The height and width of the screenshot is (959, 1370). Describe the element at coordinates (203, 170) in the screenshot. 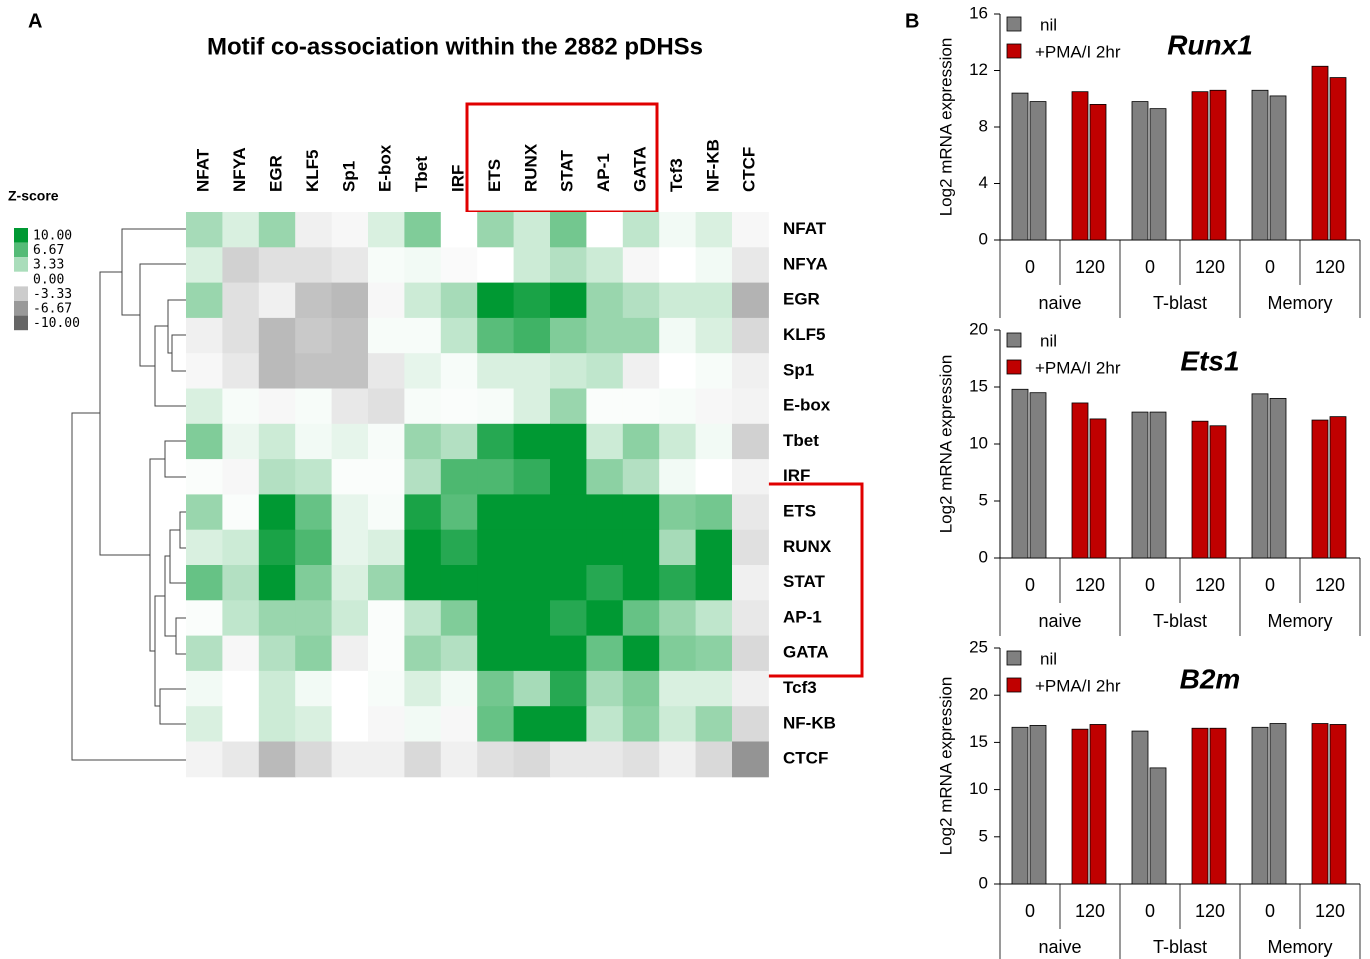

I see `column-label: NFAT` at that location.